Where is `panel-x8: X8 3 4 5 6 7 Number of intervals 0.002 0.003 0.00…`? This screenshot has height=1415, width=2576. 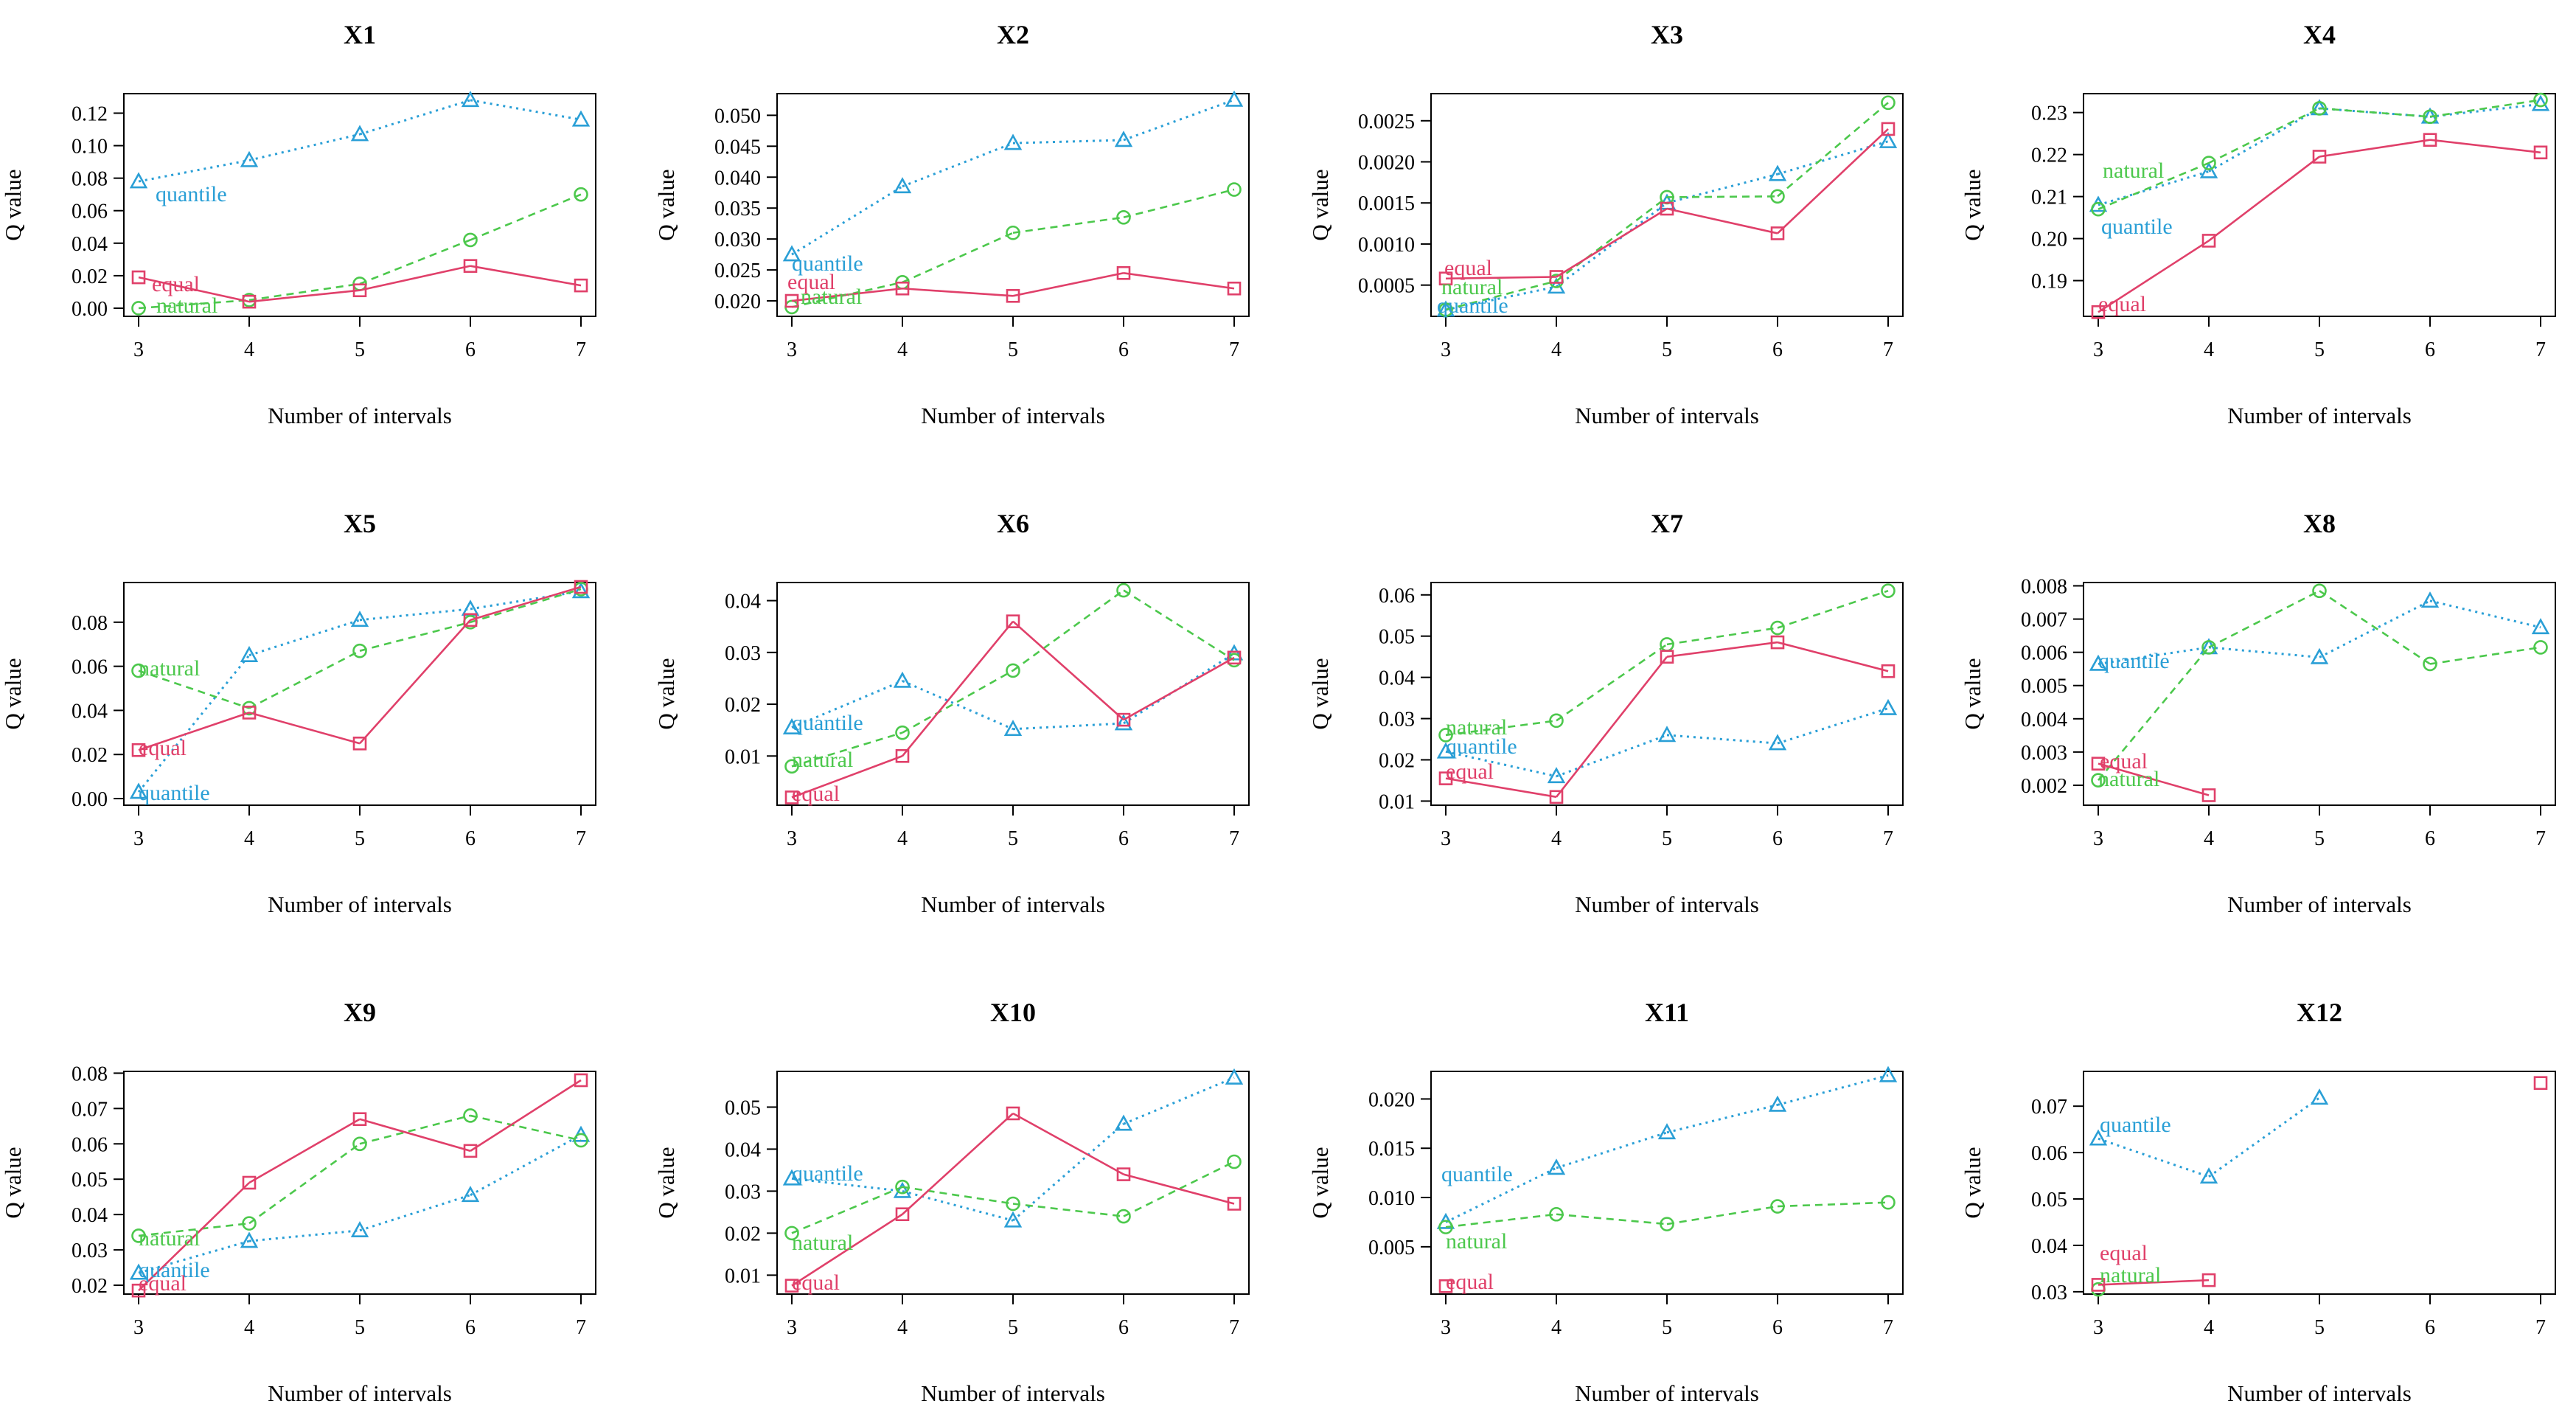 panel-x8: X8 3 4 5 6 7 Number of intervals 0.002 0.003 0.00… is located at coordinates (2258, 713).